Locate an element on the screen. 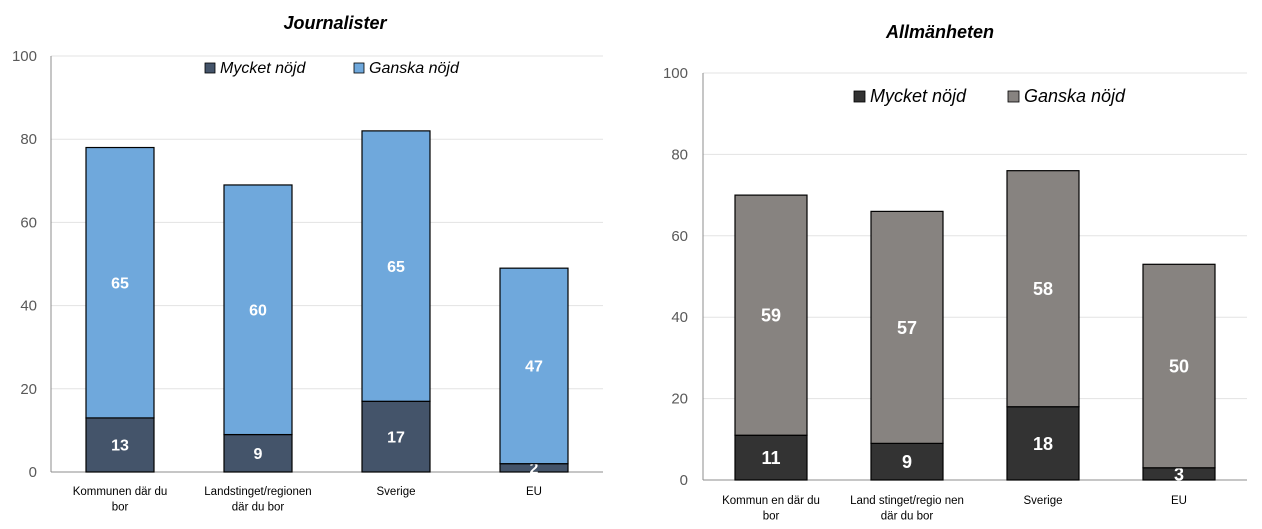 The width and height of the screenshot is (1262, 529). data-label: 18 is located at coordinates (1043, 444).